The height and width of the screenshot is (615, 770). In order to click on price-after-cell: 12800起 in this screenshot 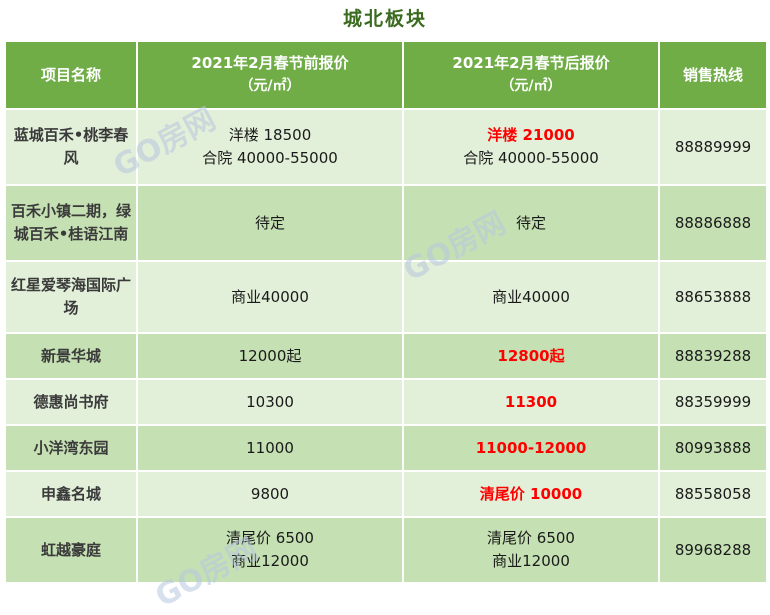, I will do `click(531, 356)`.